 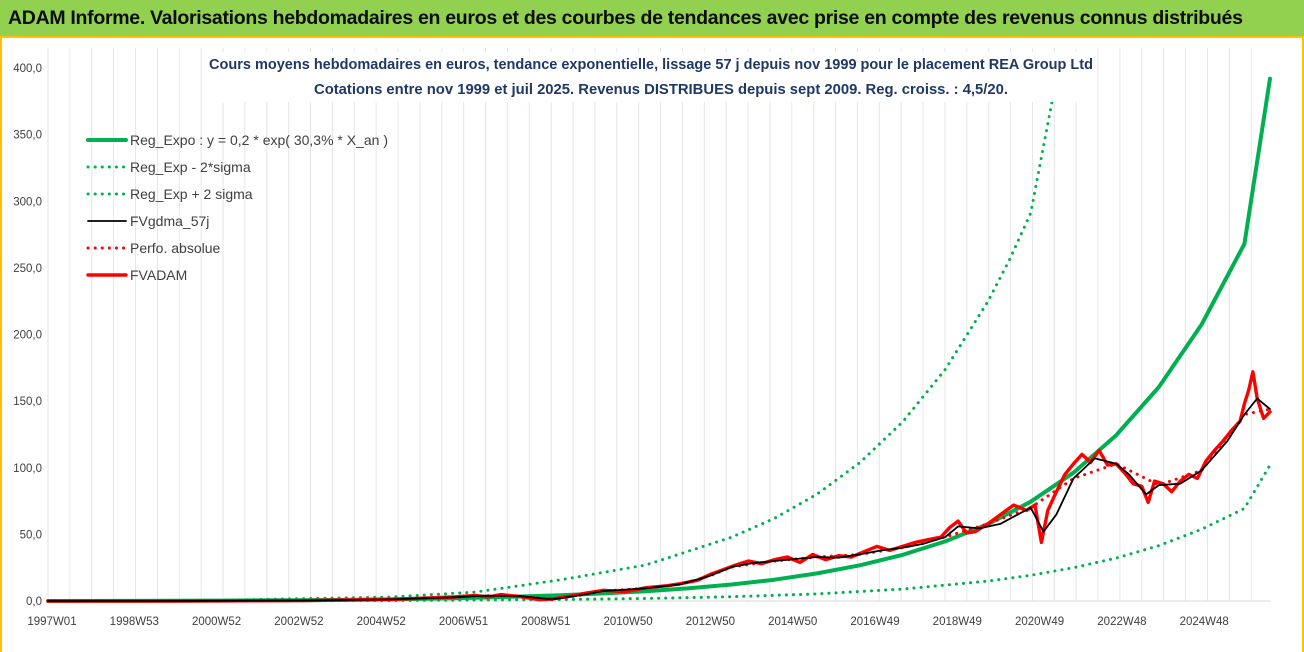 What do you see at coordinates (216, 622) in the screenshot?
I see `x-tick-label: 2000W52` at bounding box center [216, 622].